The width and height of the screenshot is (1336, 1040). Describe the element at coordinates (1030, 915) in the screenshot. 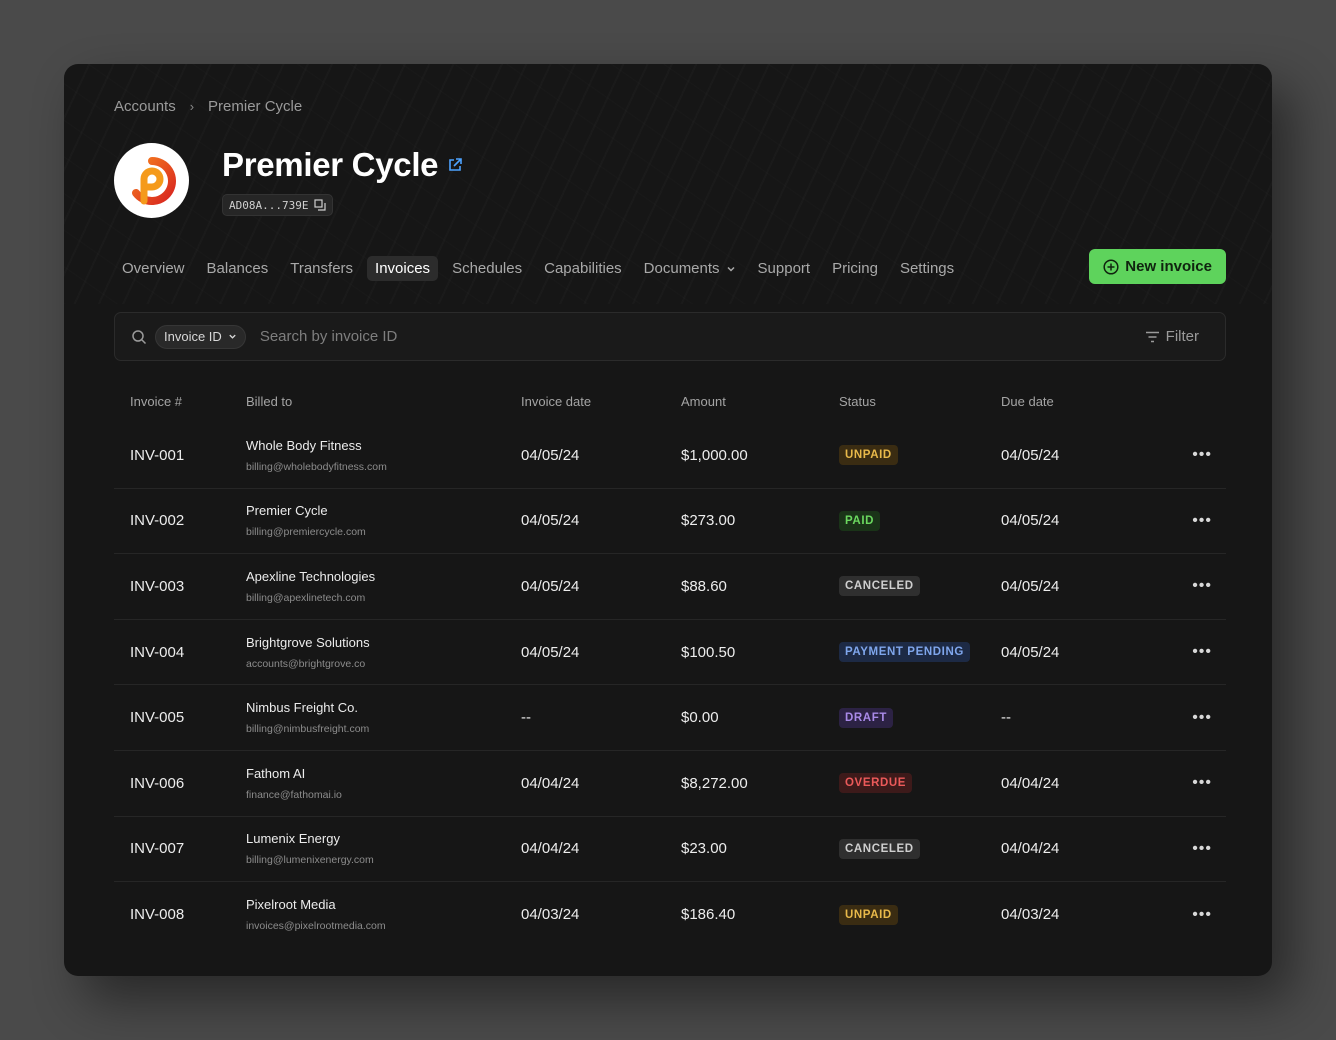

I see `due-date: 04/03/24` at that location.